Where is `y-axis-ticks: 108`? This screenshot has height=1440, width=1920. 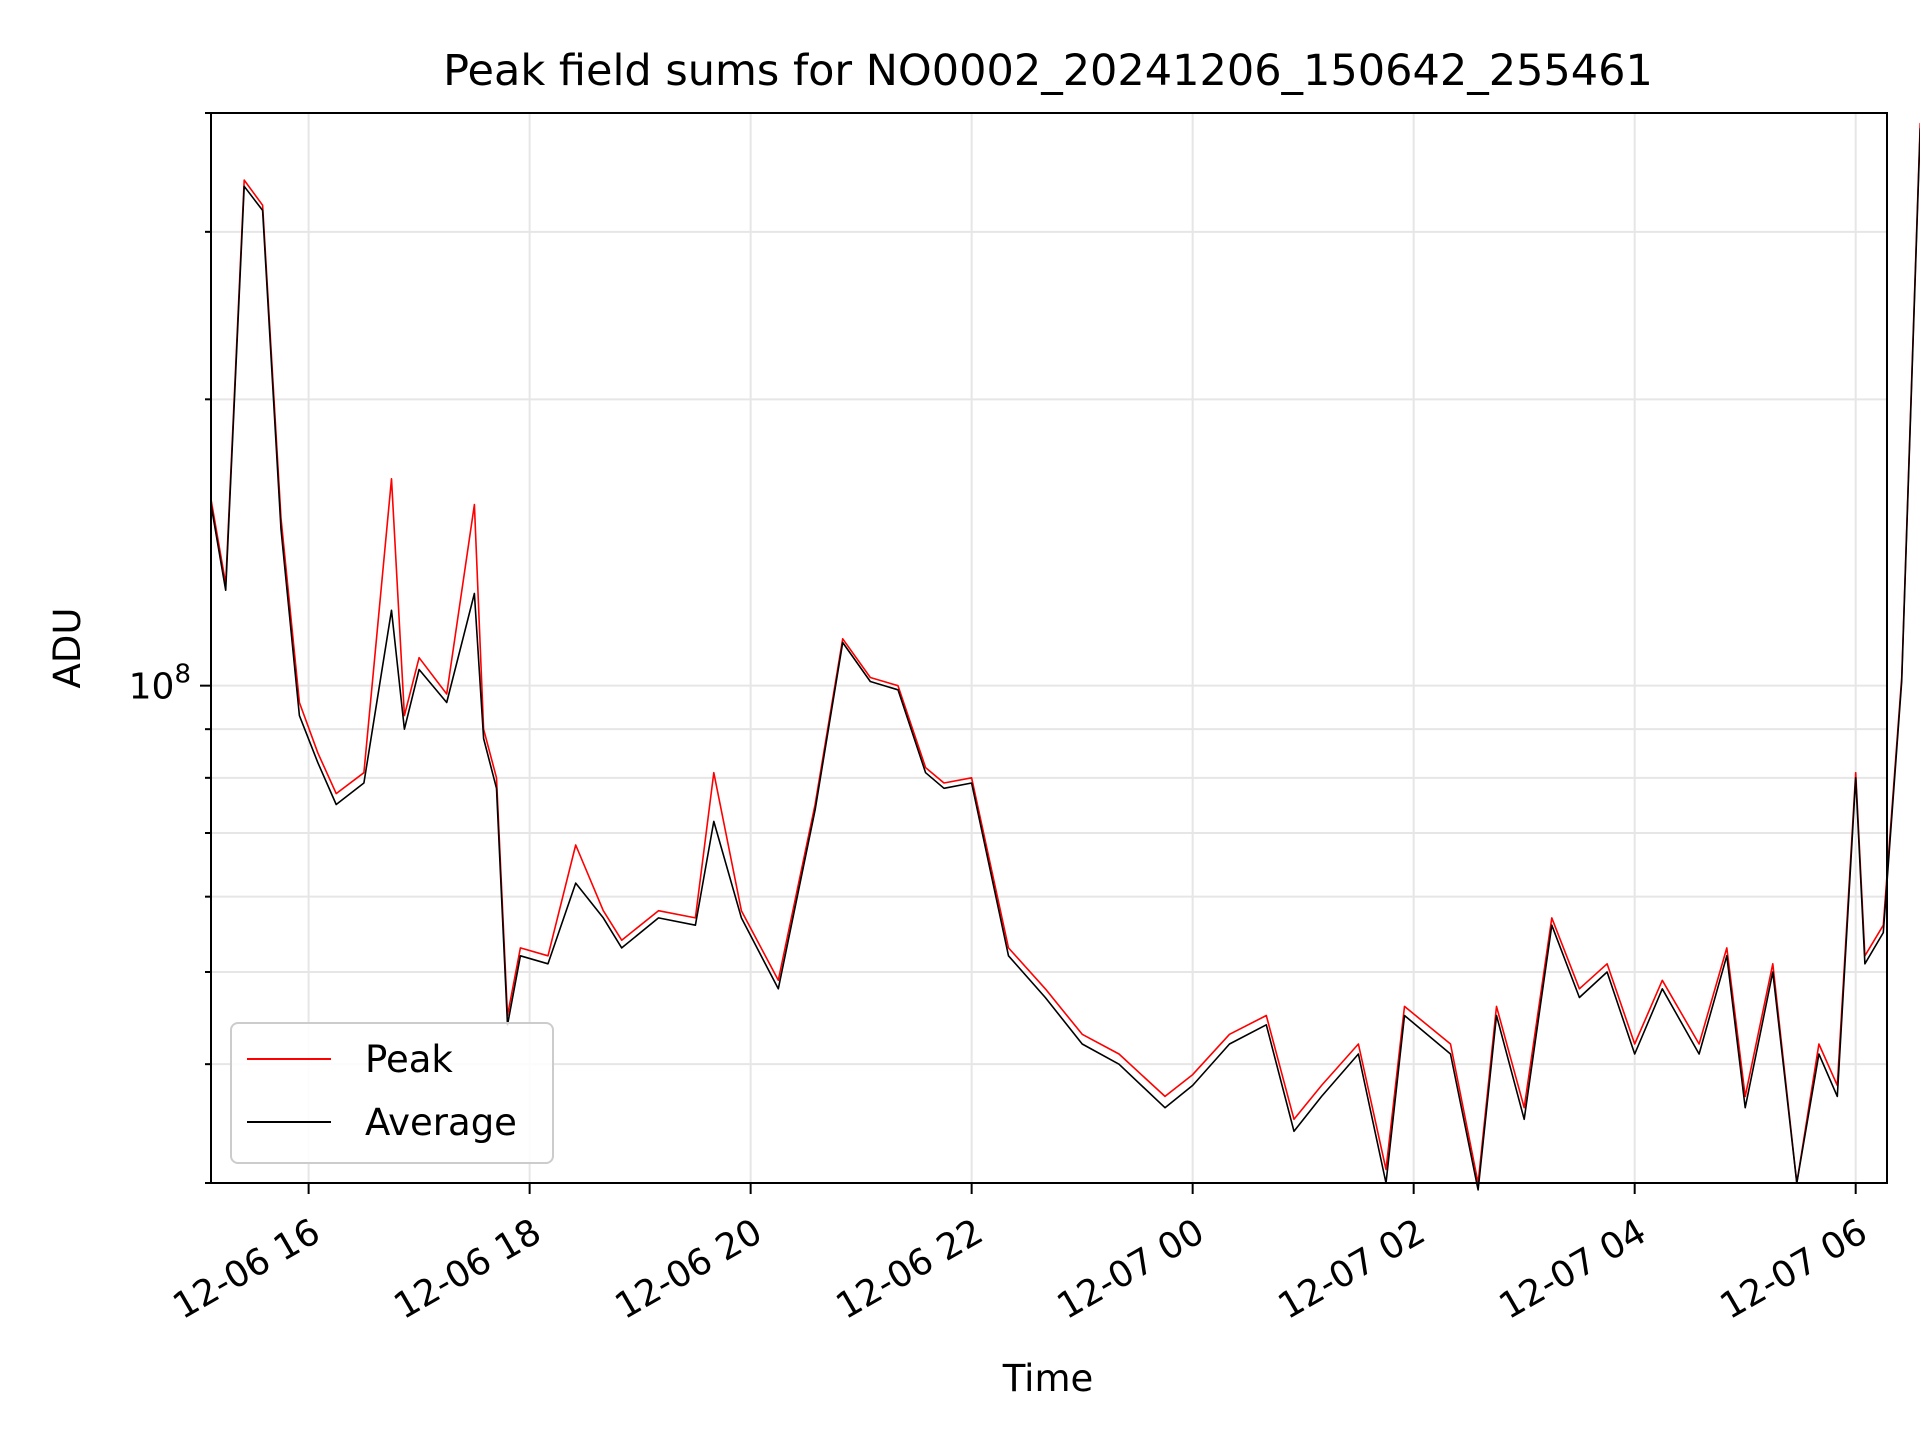 y-axis-ticks: 108 is located at coordinates (170, 648).